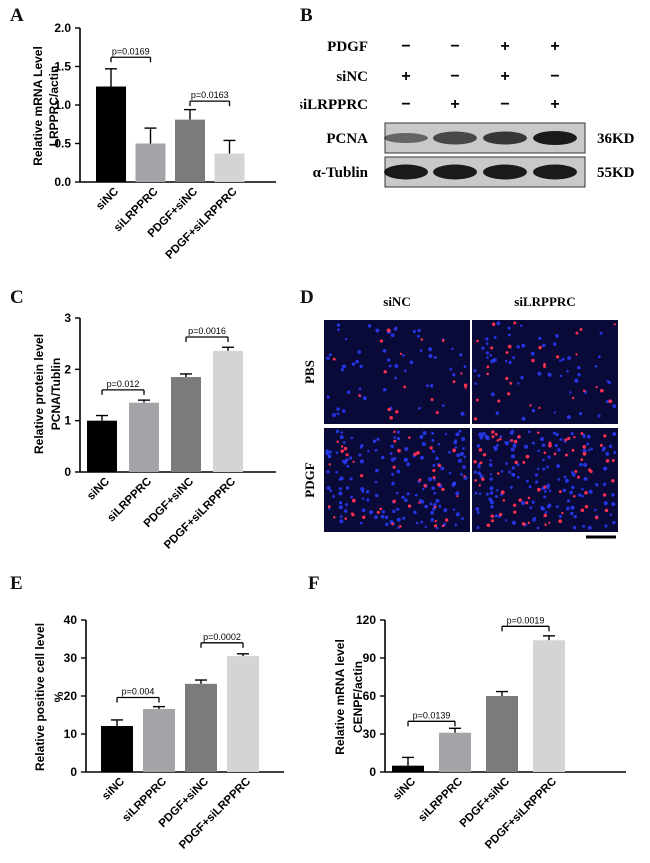 This screenshot has width=650, height=863. What do you see at coordinates (73, 772) in the screenshot?
I see `y-tick-label: 0` at bounding box center [73, 772].